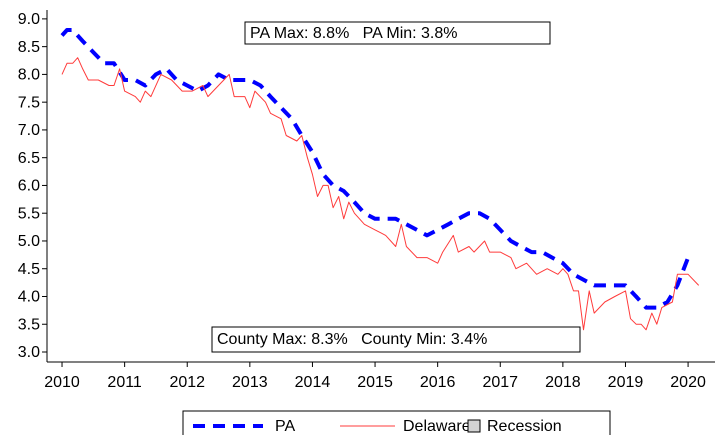 The image size is (728, 440). Describe the element at coordinates (437, 426) in the screenshot. I see `legend-label: Delaware` at that location.